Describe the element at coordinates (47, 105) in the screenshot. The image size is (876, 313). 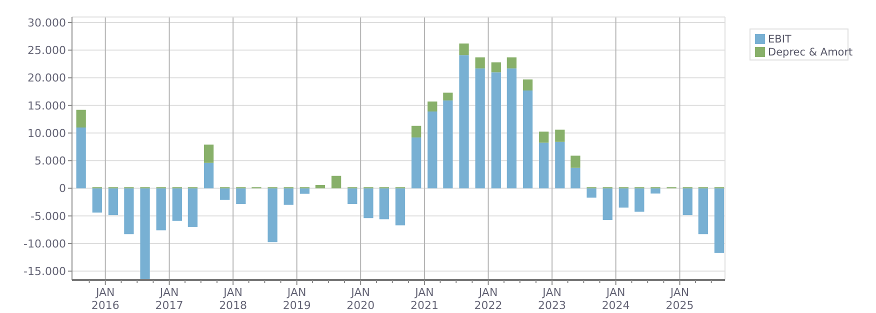
I see `y-tick-label: 15.000` at that location.